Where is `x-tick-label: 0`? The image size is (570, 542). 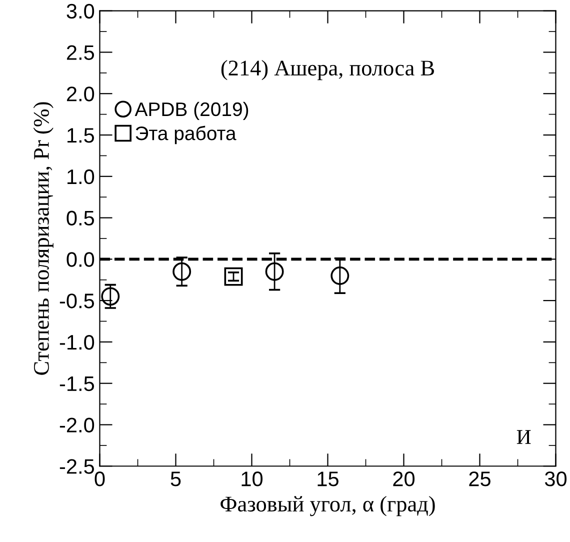
x-tick-label: 0 is located at coordinates (99, 479).